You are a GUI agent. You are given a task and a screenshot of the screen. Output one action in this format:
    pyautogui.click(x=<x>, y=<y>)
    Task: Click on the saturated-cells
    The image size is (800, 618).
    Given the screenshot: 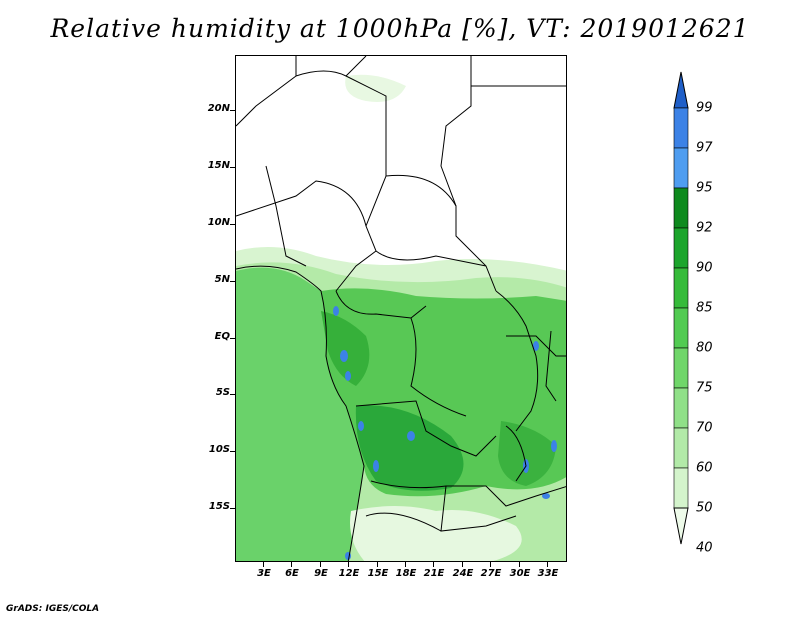 What is the action you would take?
    pyautogui.click(x=445, y=433)
    